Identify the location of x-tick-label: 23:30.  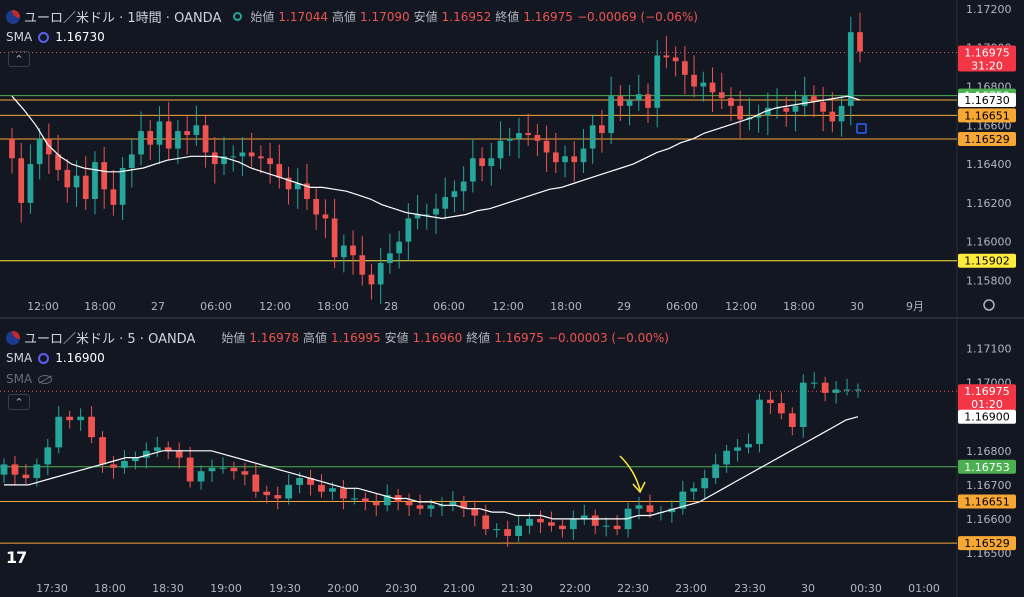
(750, 588).